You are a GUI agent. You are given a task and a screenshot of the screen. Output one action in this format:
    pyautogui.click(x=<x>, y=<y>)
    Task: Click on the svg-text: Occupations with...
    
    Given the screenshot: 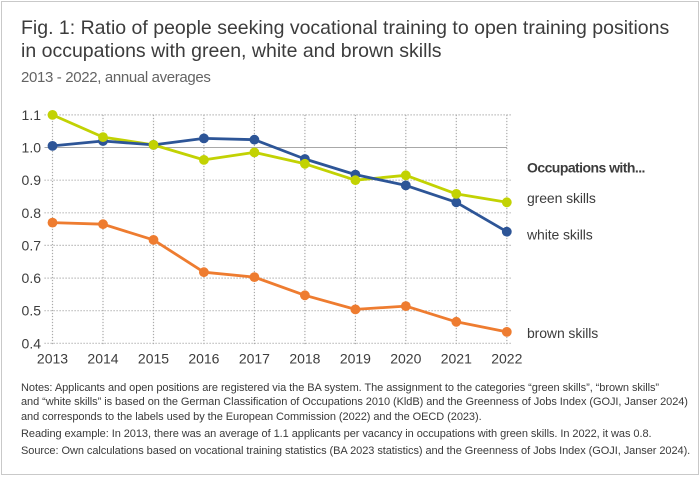 What is the action you would take?
    pyautogui.click(x=586, y=168)
    